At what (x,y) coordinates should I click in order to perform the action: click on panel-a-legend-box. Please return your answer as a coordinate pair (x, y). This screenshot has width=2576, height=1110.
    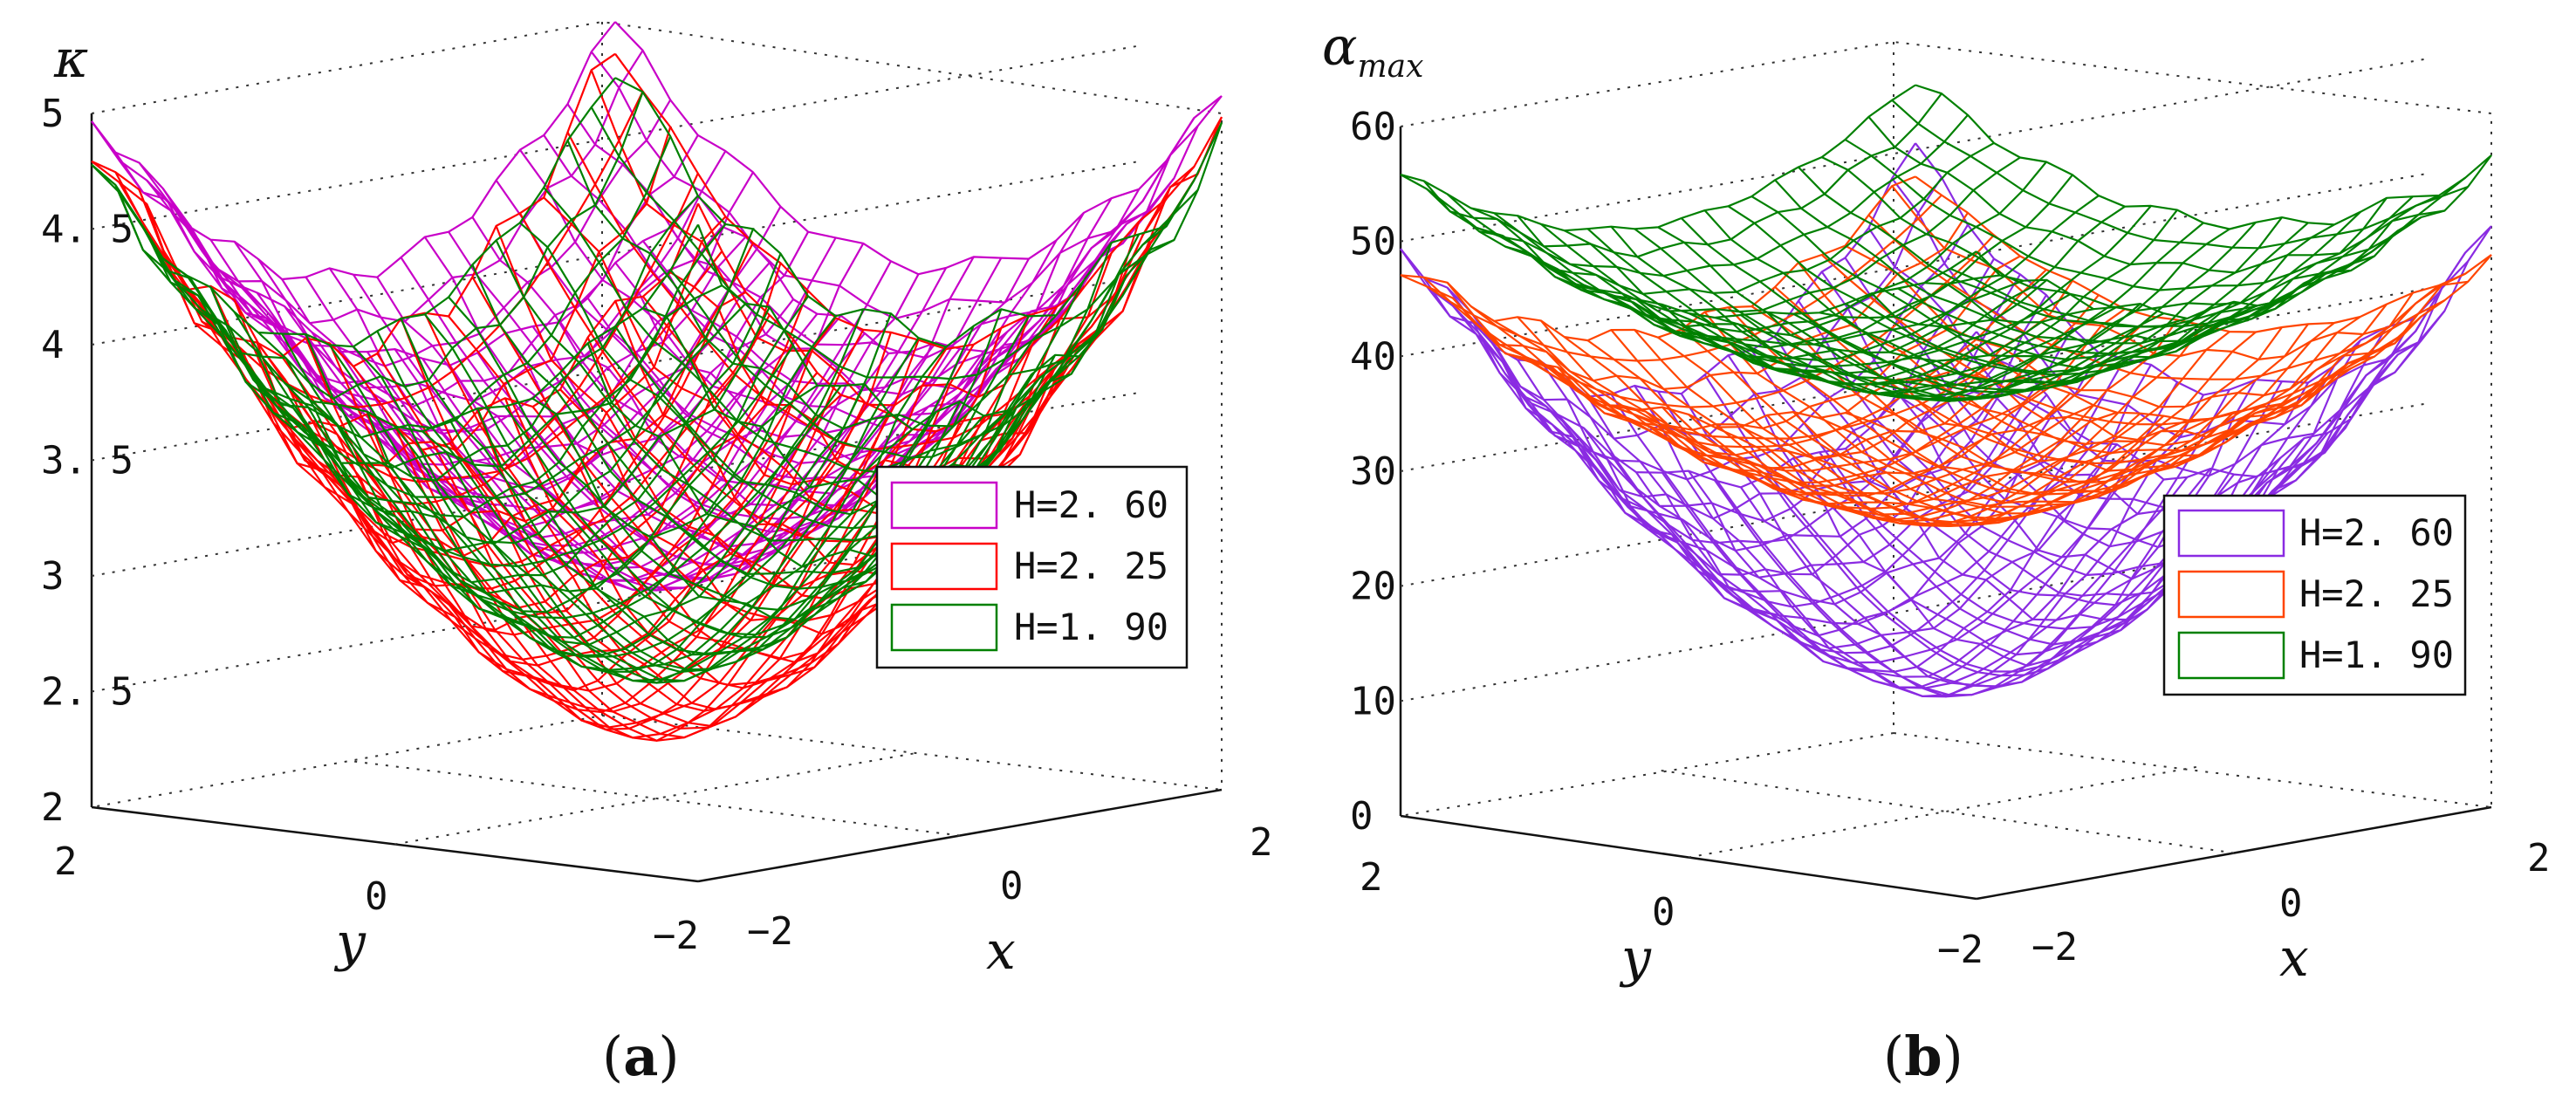
    Looking at the image, I should click on (1032, 567).